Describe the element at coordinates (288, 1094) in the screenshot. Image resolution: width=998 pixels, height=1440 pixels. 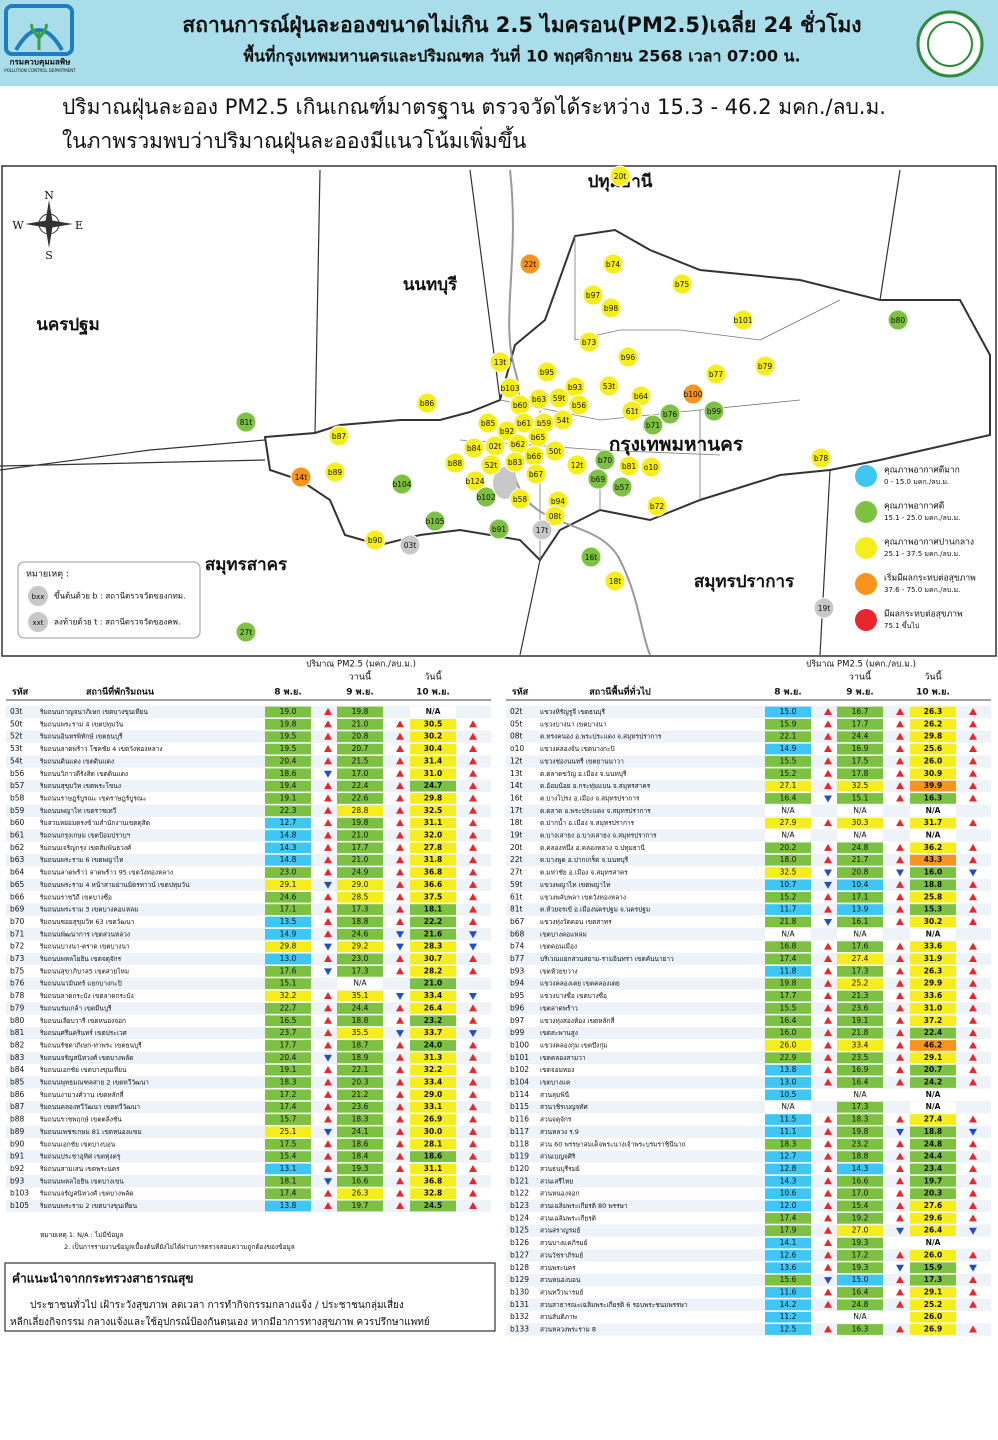
I see `value-text: 17.2` at that location.